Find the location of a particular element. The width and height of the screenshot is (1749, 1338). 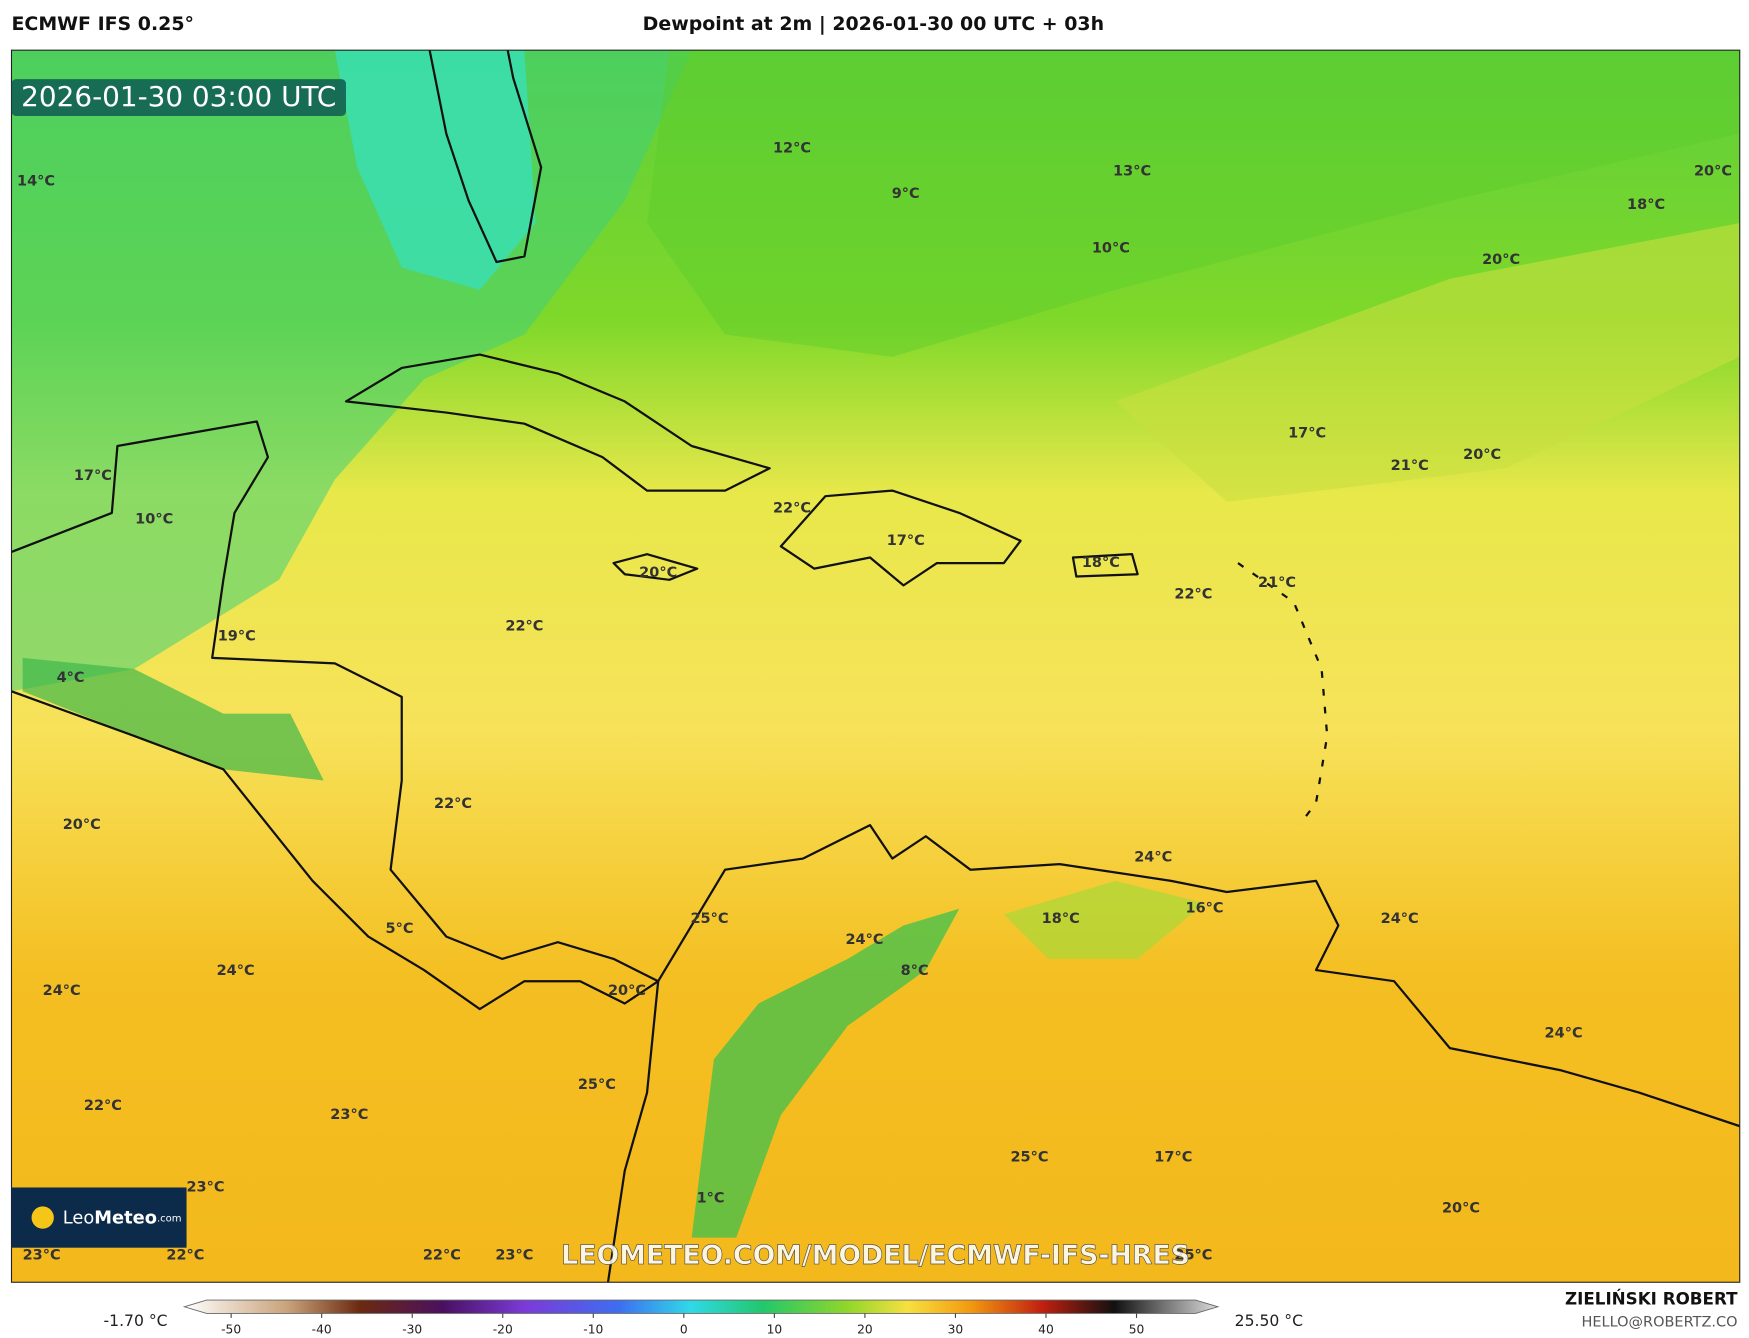

colorbar-tick-label: 50 is located at coordinates (1137, 1330).